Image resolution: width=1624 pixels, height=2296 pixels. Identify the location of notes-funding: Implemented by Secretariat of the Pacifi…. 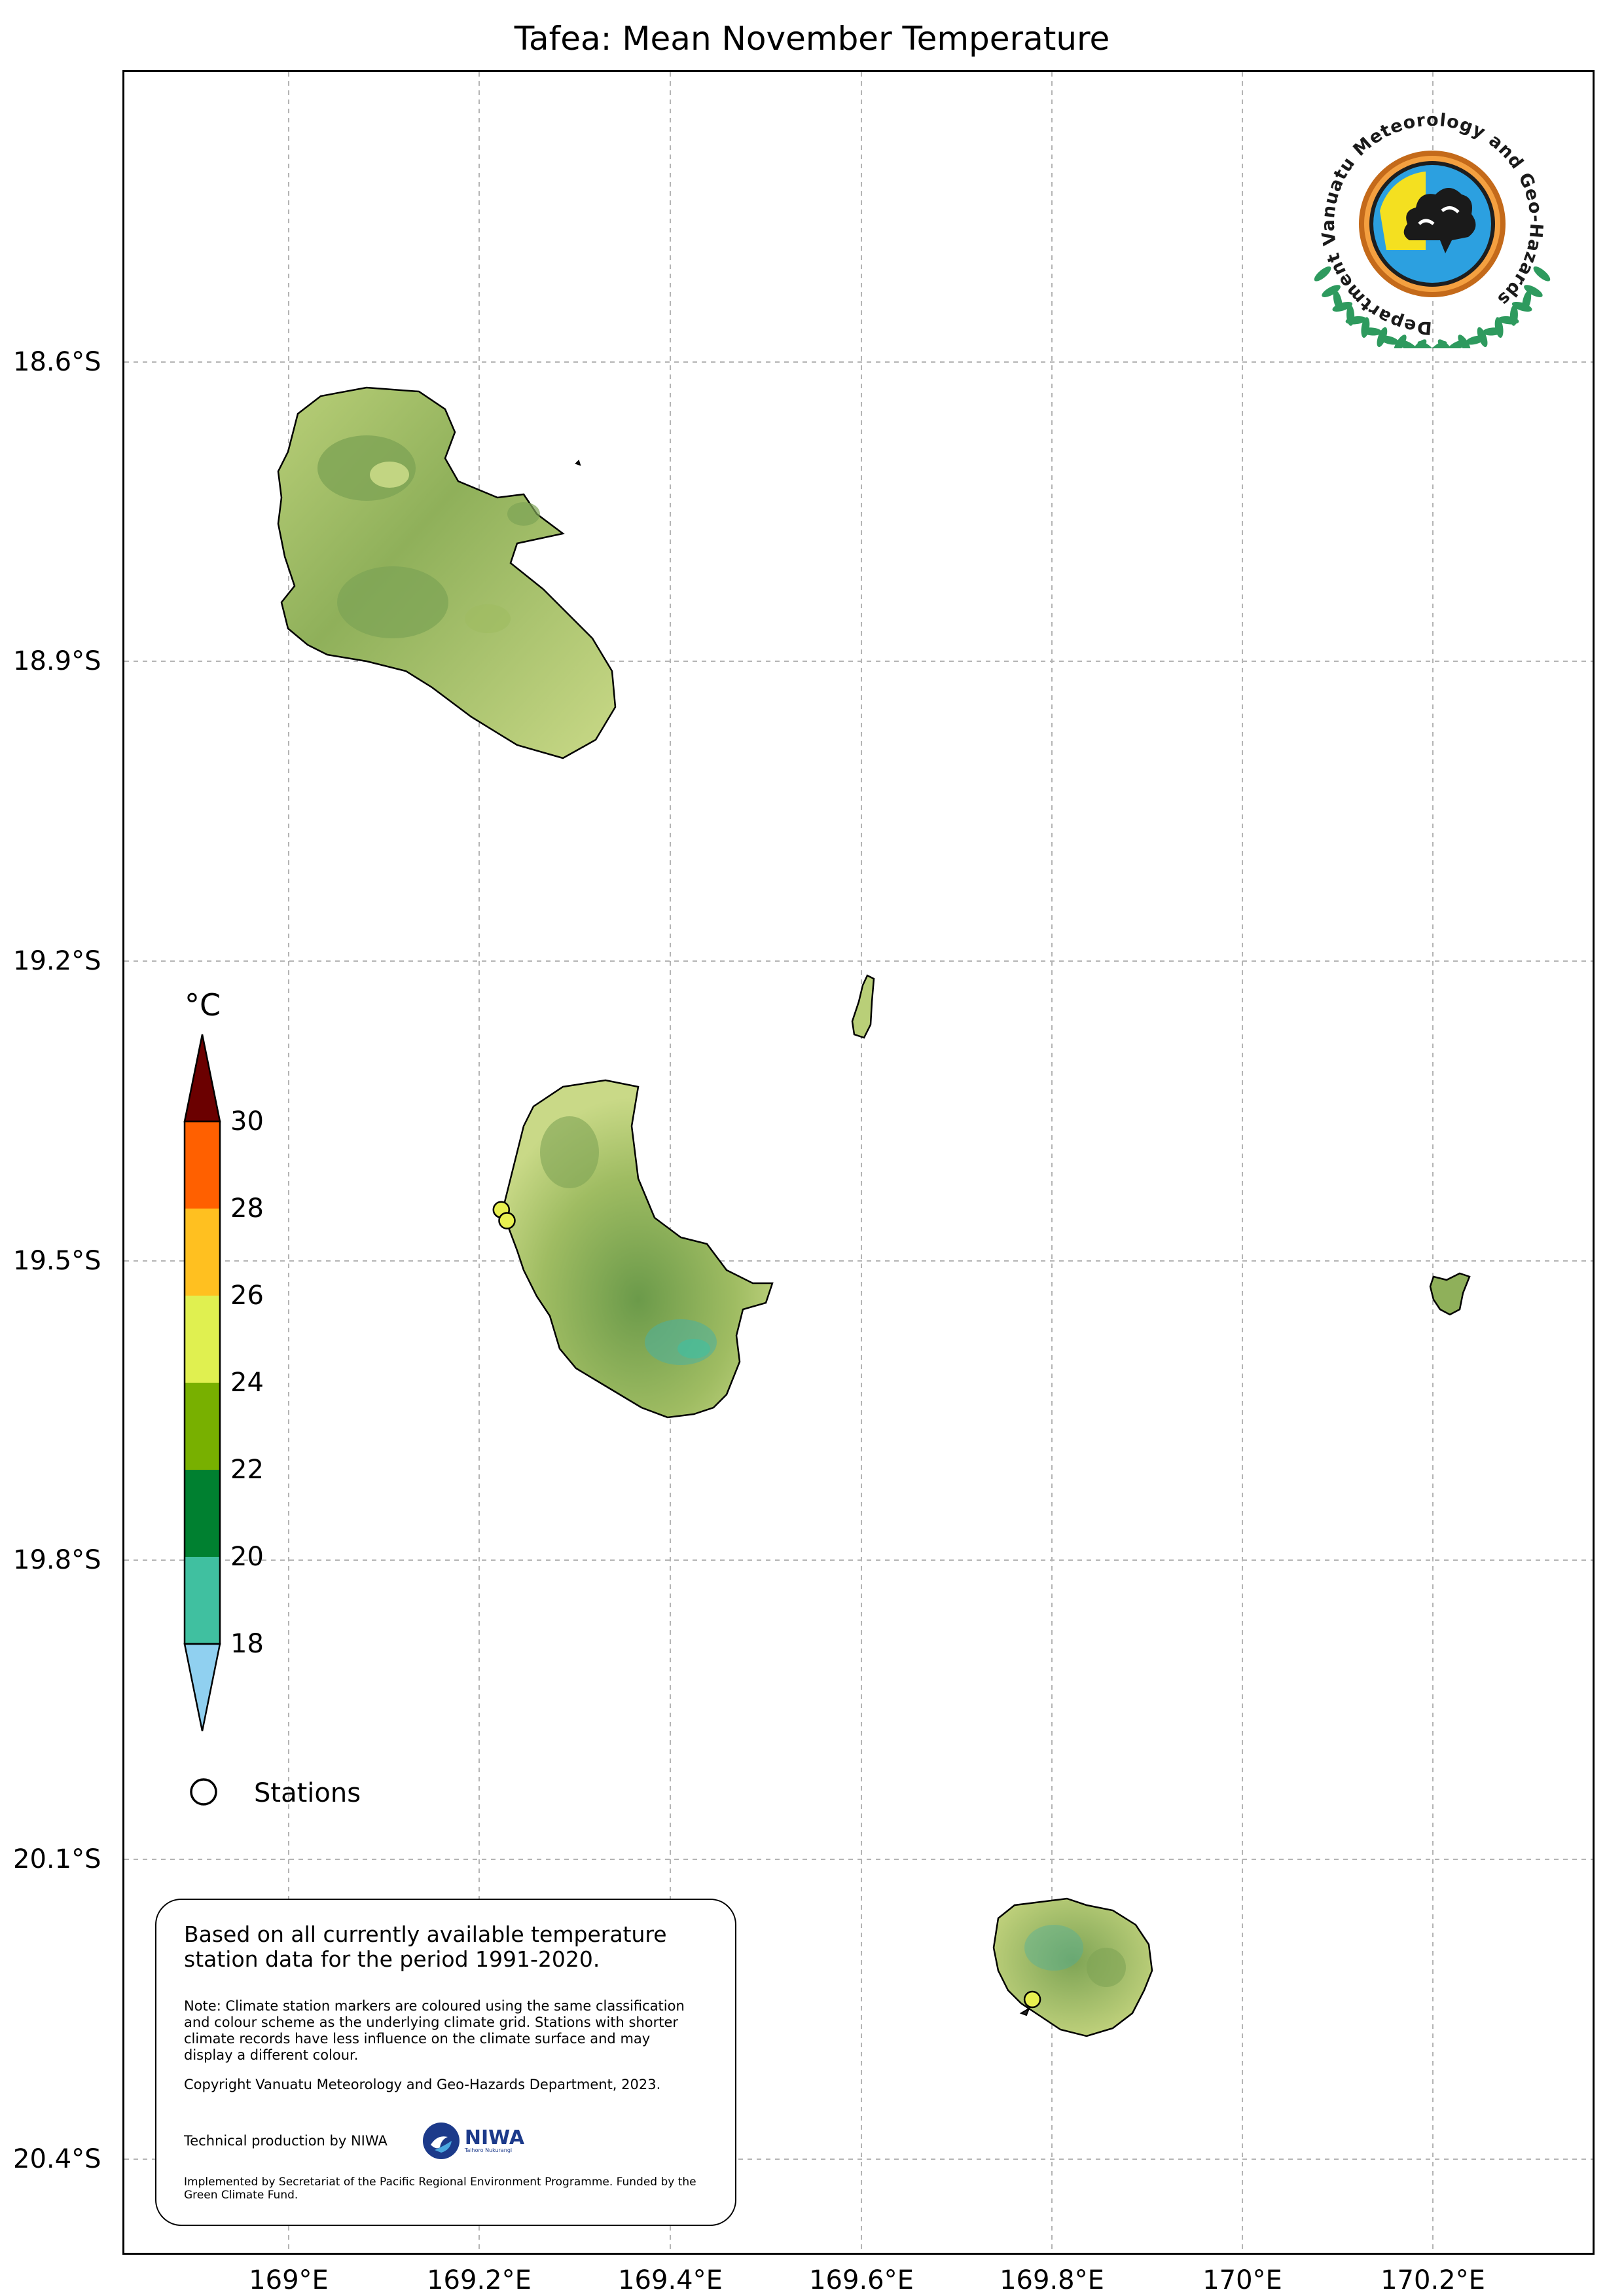
(440, 2189).